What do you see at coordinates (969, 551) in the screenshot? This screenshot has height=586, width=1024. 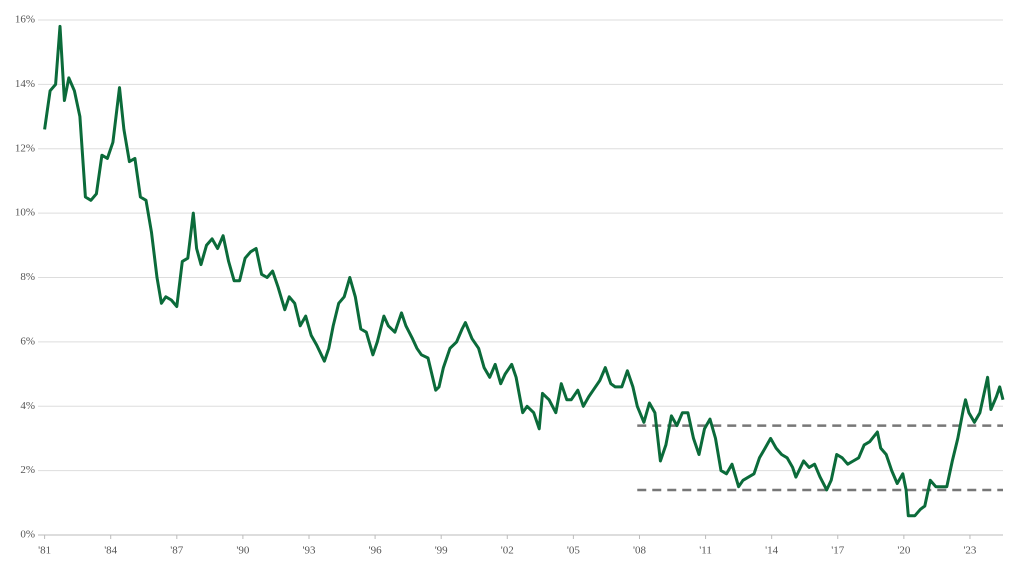 I see `x-tick-label: '23` at bounding box center [969, 551].